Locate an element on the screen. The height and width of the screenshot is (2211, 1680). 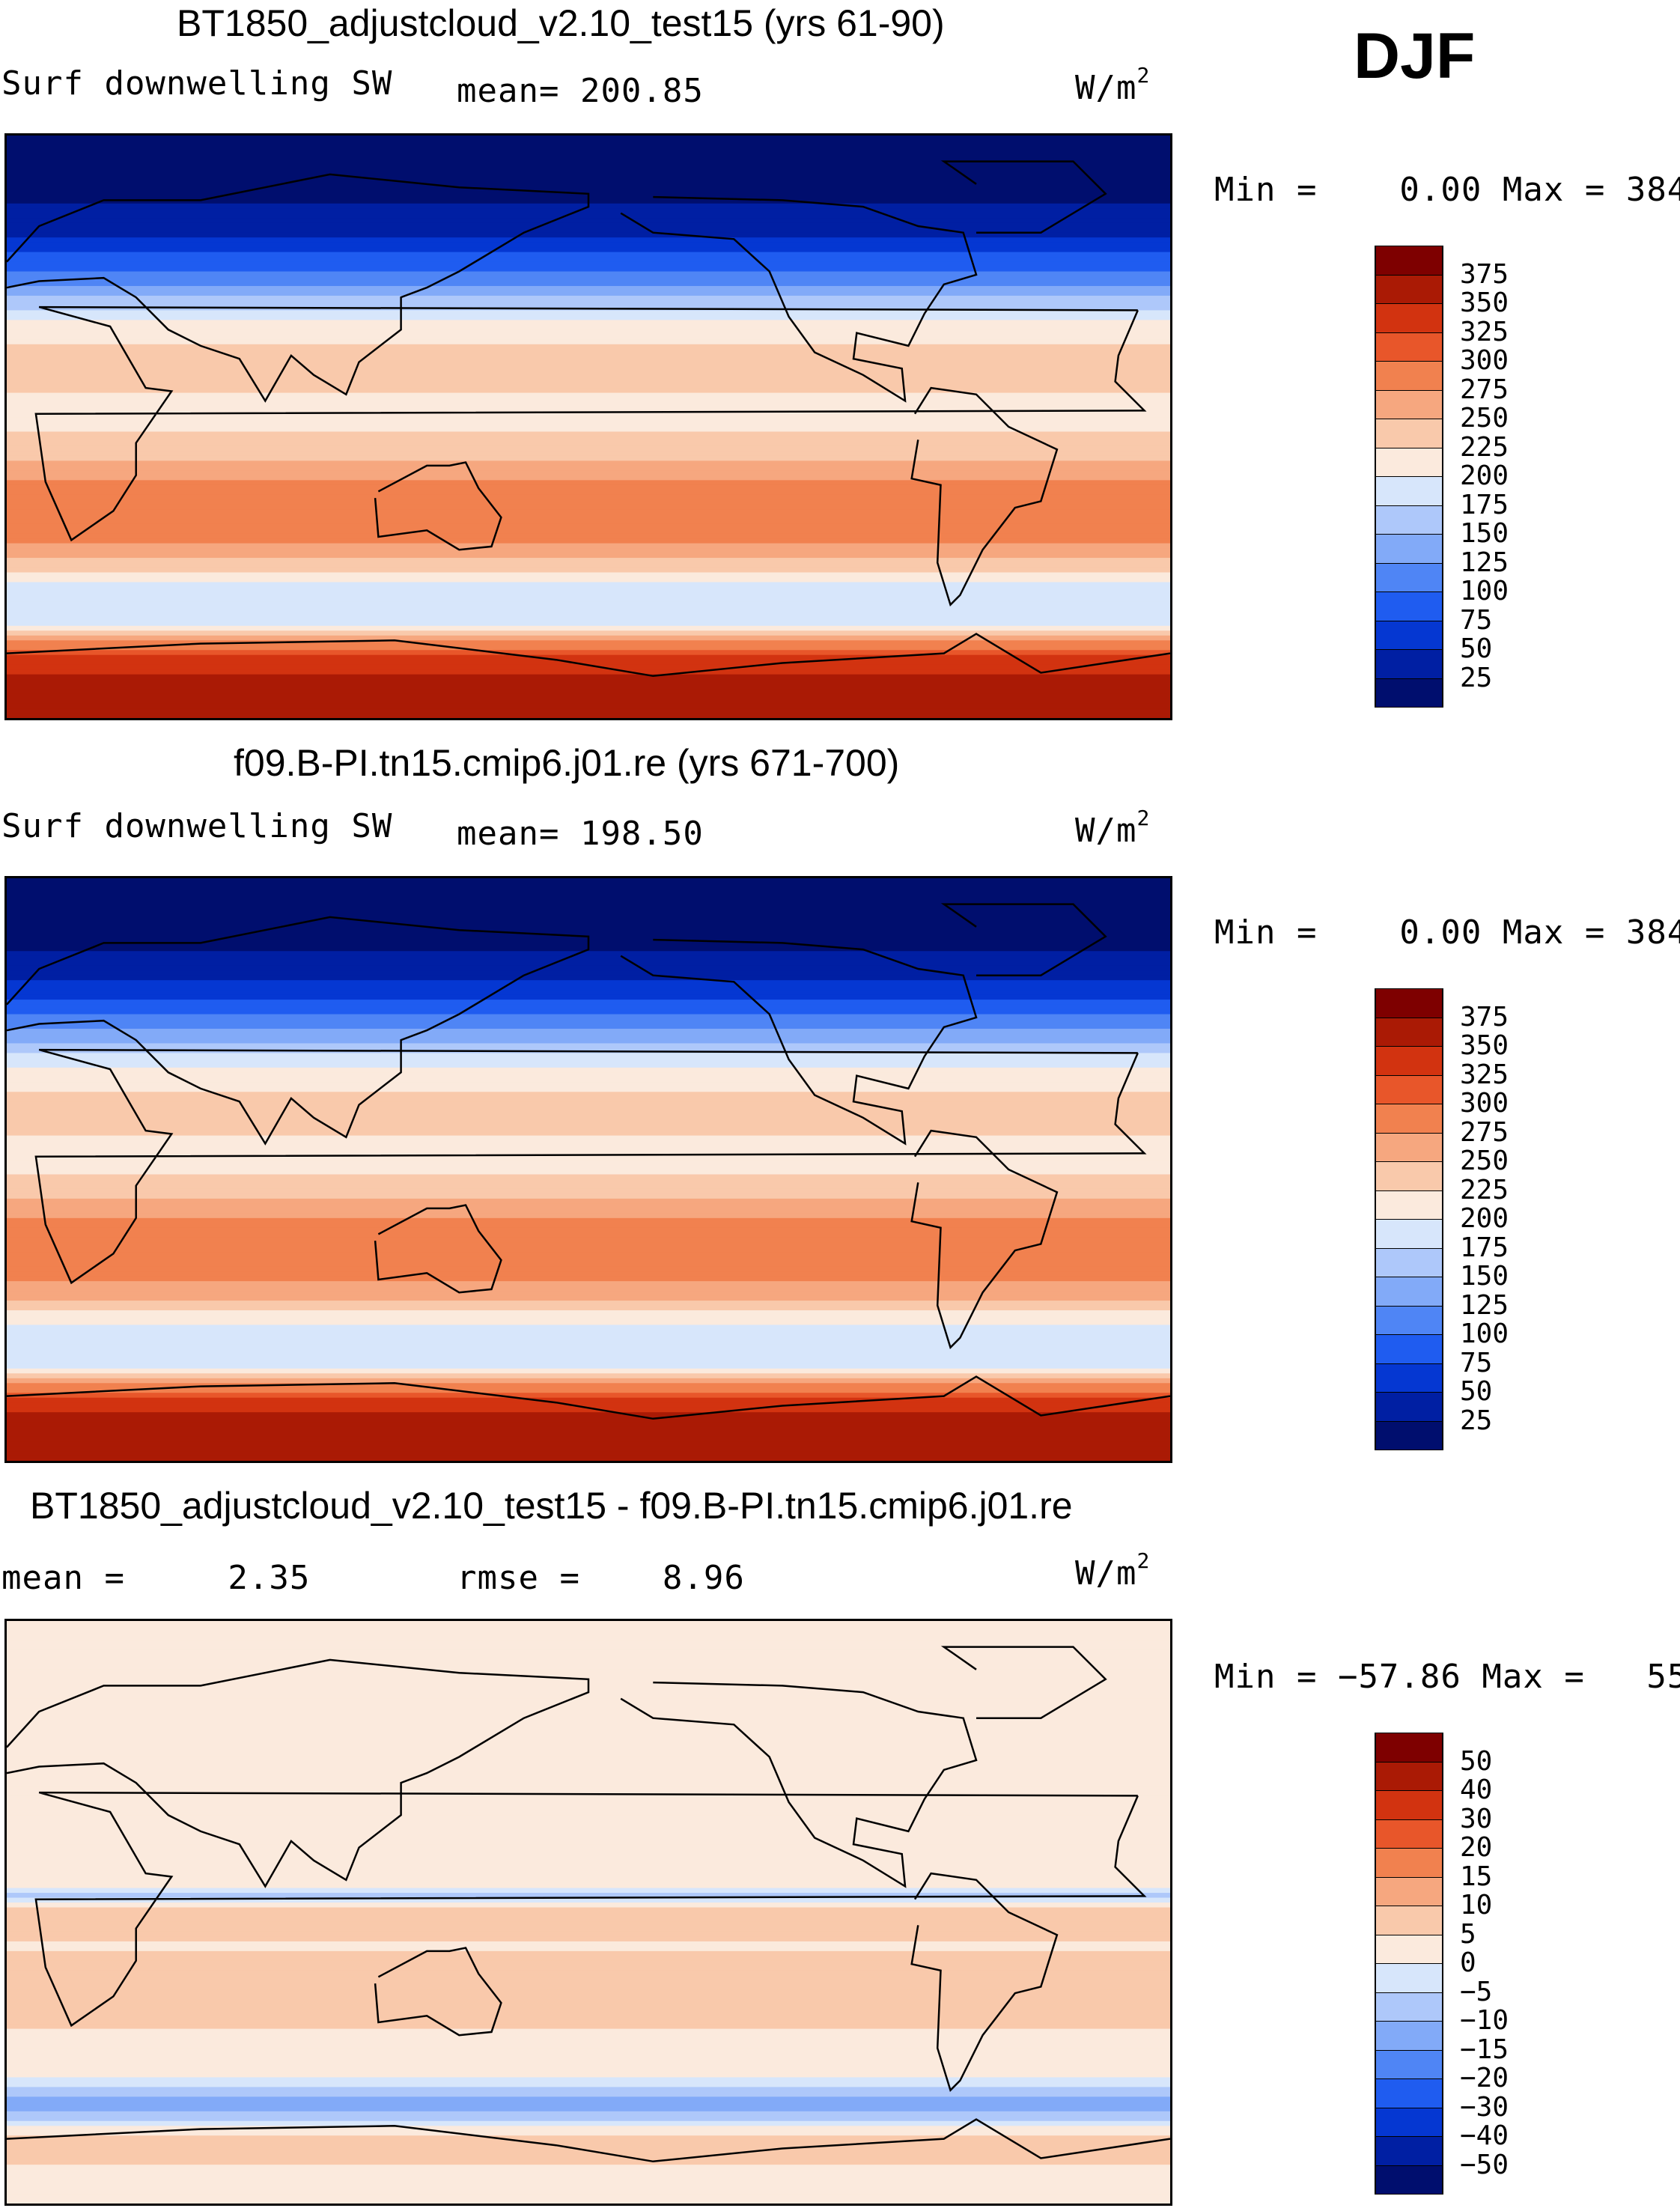
colorbar-tick-label: 50 is located at coordinates (1476, 1761).